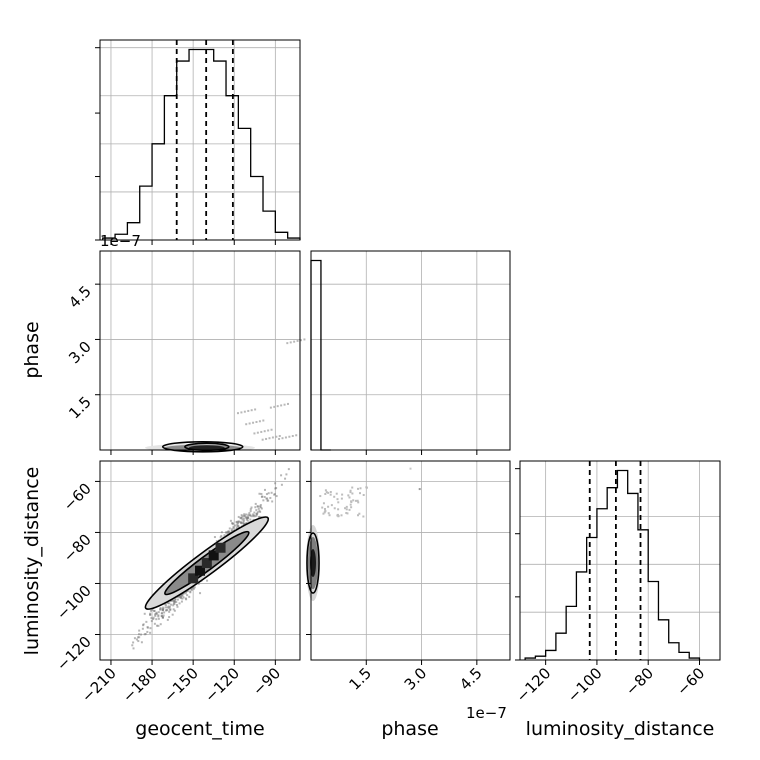 Image resolution: width=760 pixels, height=760 pixels. Describe the element at coordinates (80, 297) in the screenshot. I see `y-tick-label: 4.5` at that location.